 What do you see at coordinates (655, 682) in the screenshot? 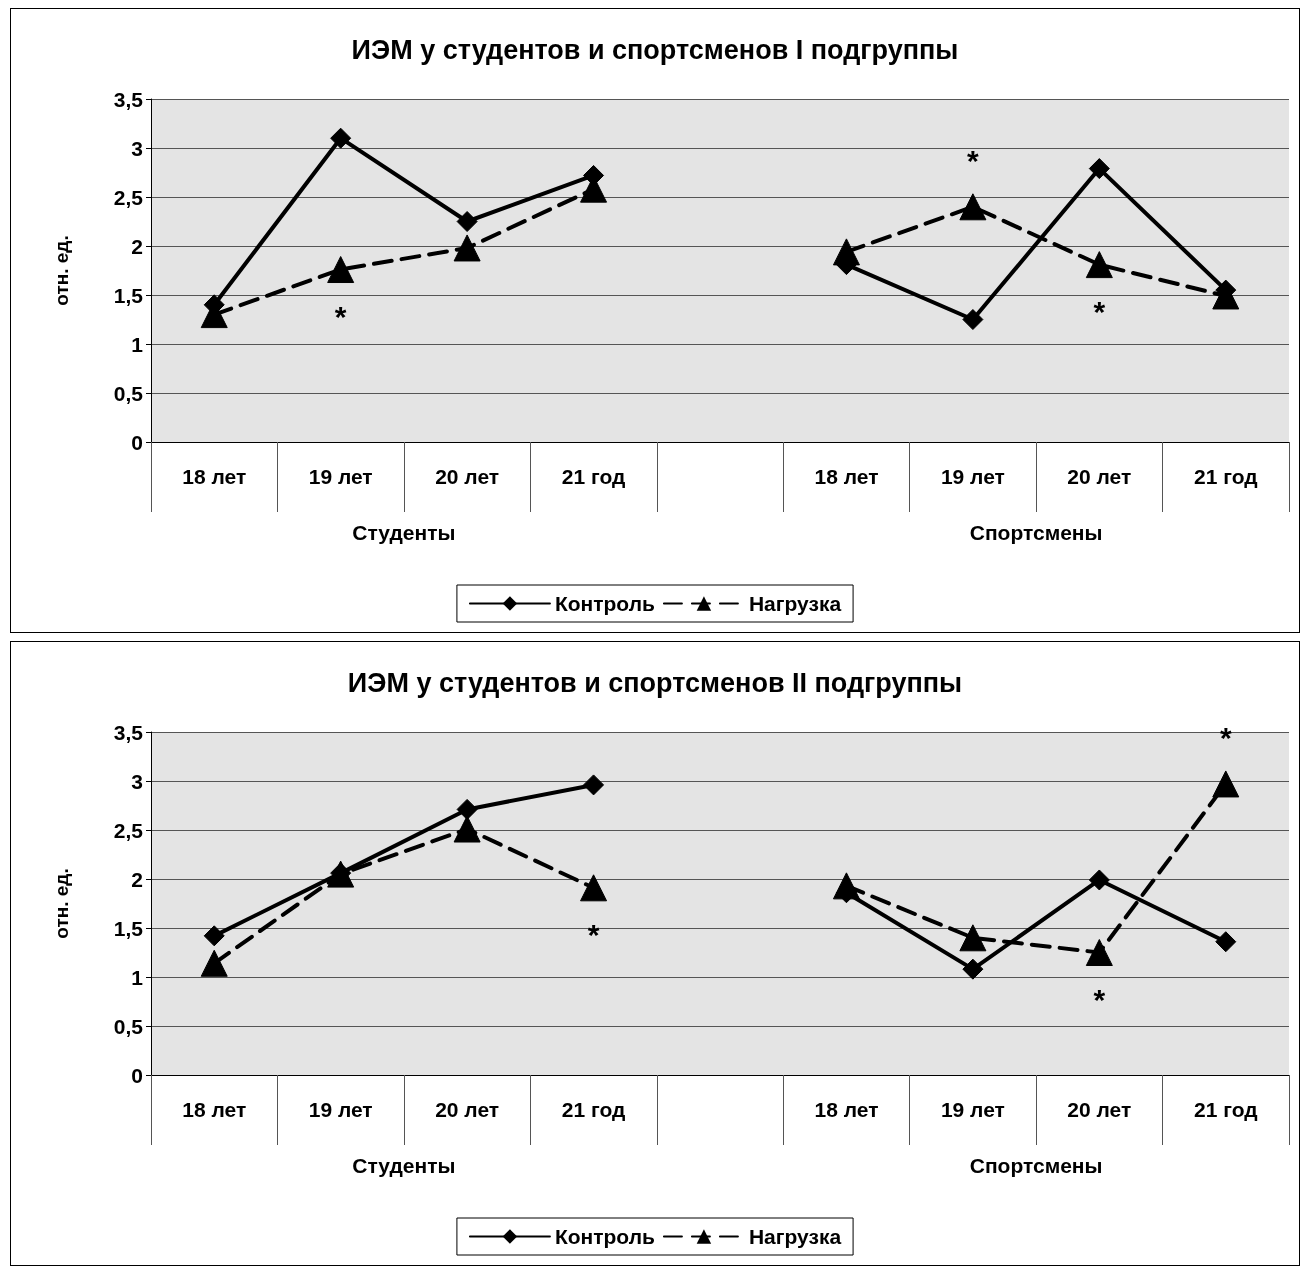
I see `chart-title: ИЭМ у студентов и спортсменов II подгруппы` at bounding box center [655, 682].